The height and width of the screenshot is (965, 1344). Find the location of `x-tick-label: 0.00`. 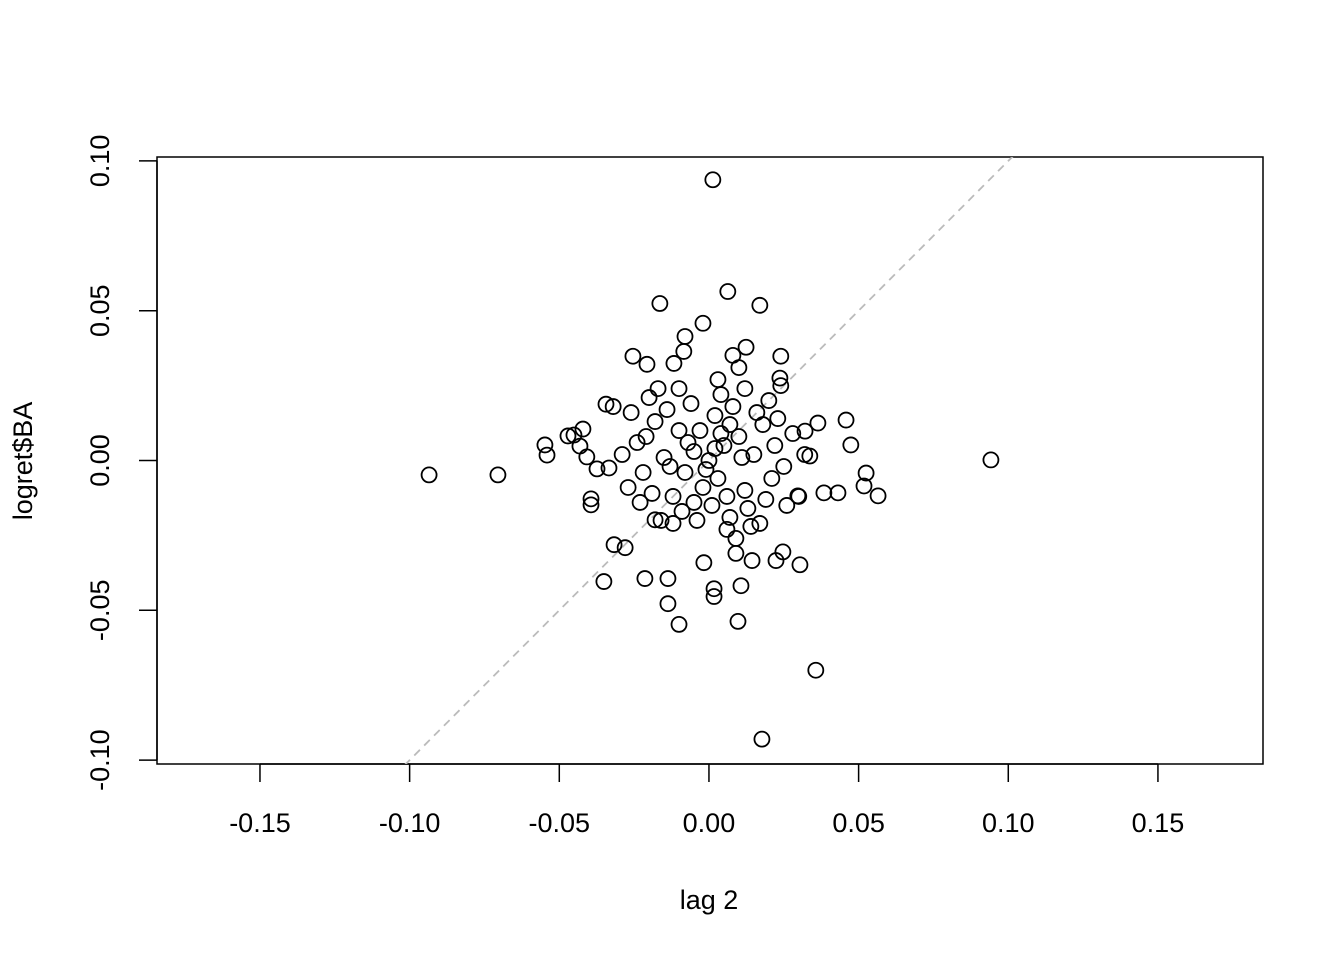

x-tick-label: 0.00 is located at coordinates (709, 823).